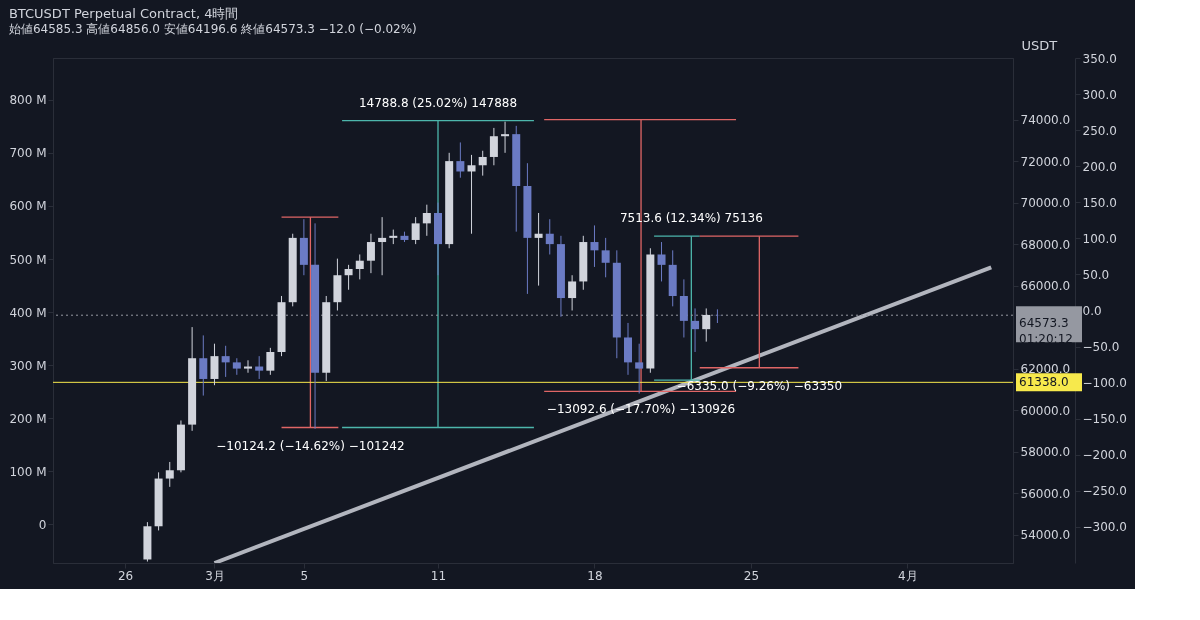  What do you see at coordinates (42, 524) in the screenshot?
I see `y3-tick-label: 0` at bounding box center [42, 524].